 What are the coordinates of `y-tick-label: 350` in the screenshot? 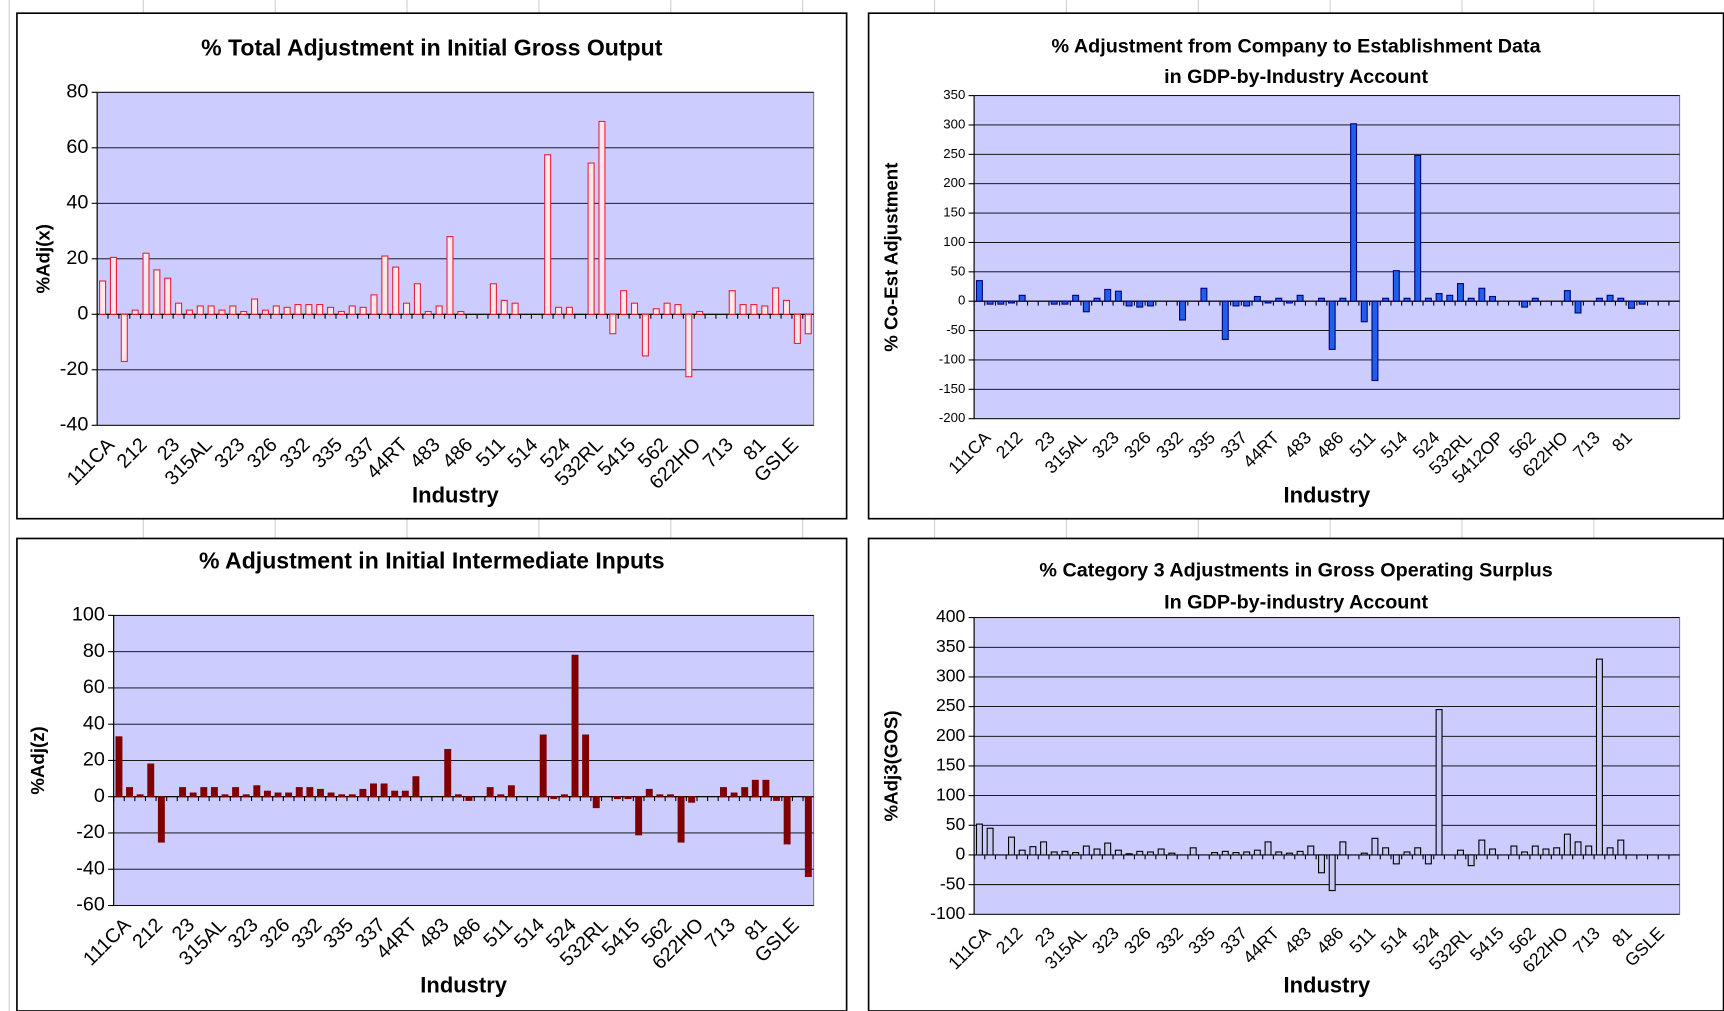 It's located at (954, 94).